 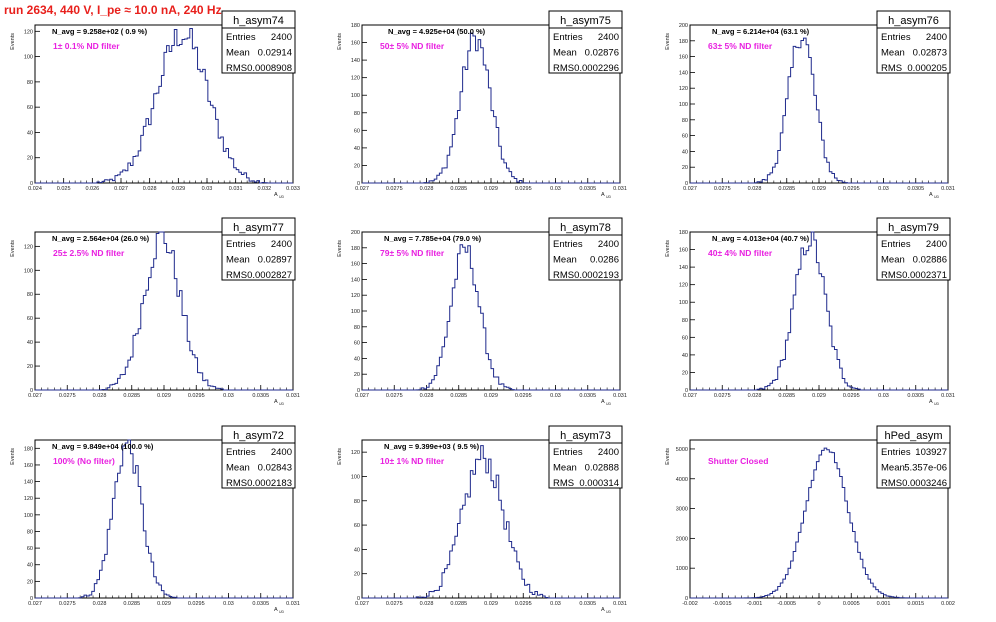 I want to click on stats-value: 0.0002183, so click(x=269, y=483).